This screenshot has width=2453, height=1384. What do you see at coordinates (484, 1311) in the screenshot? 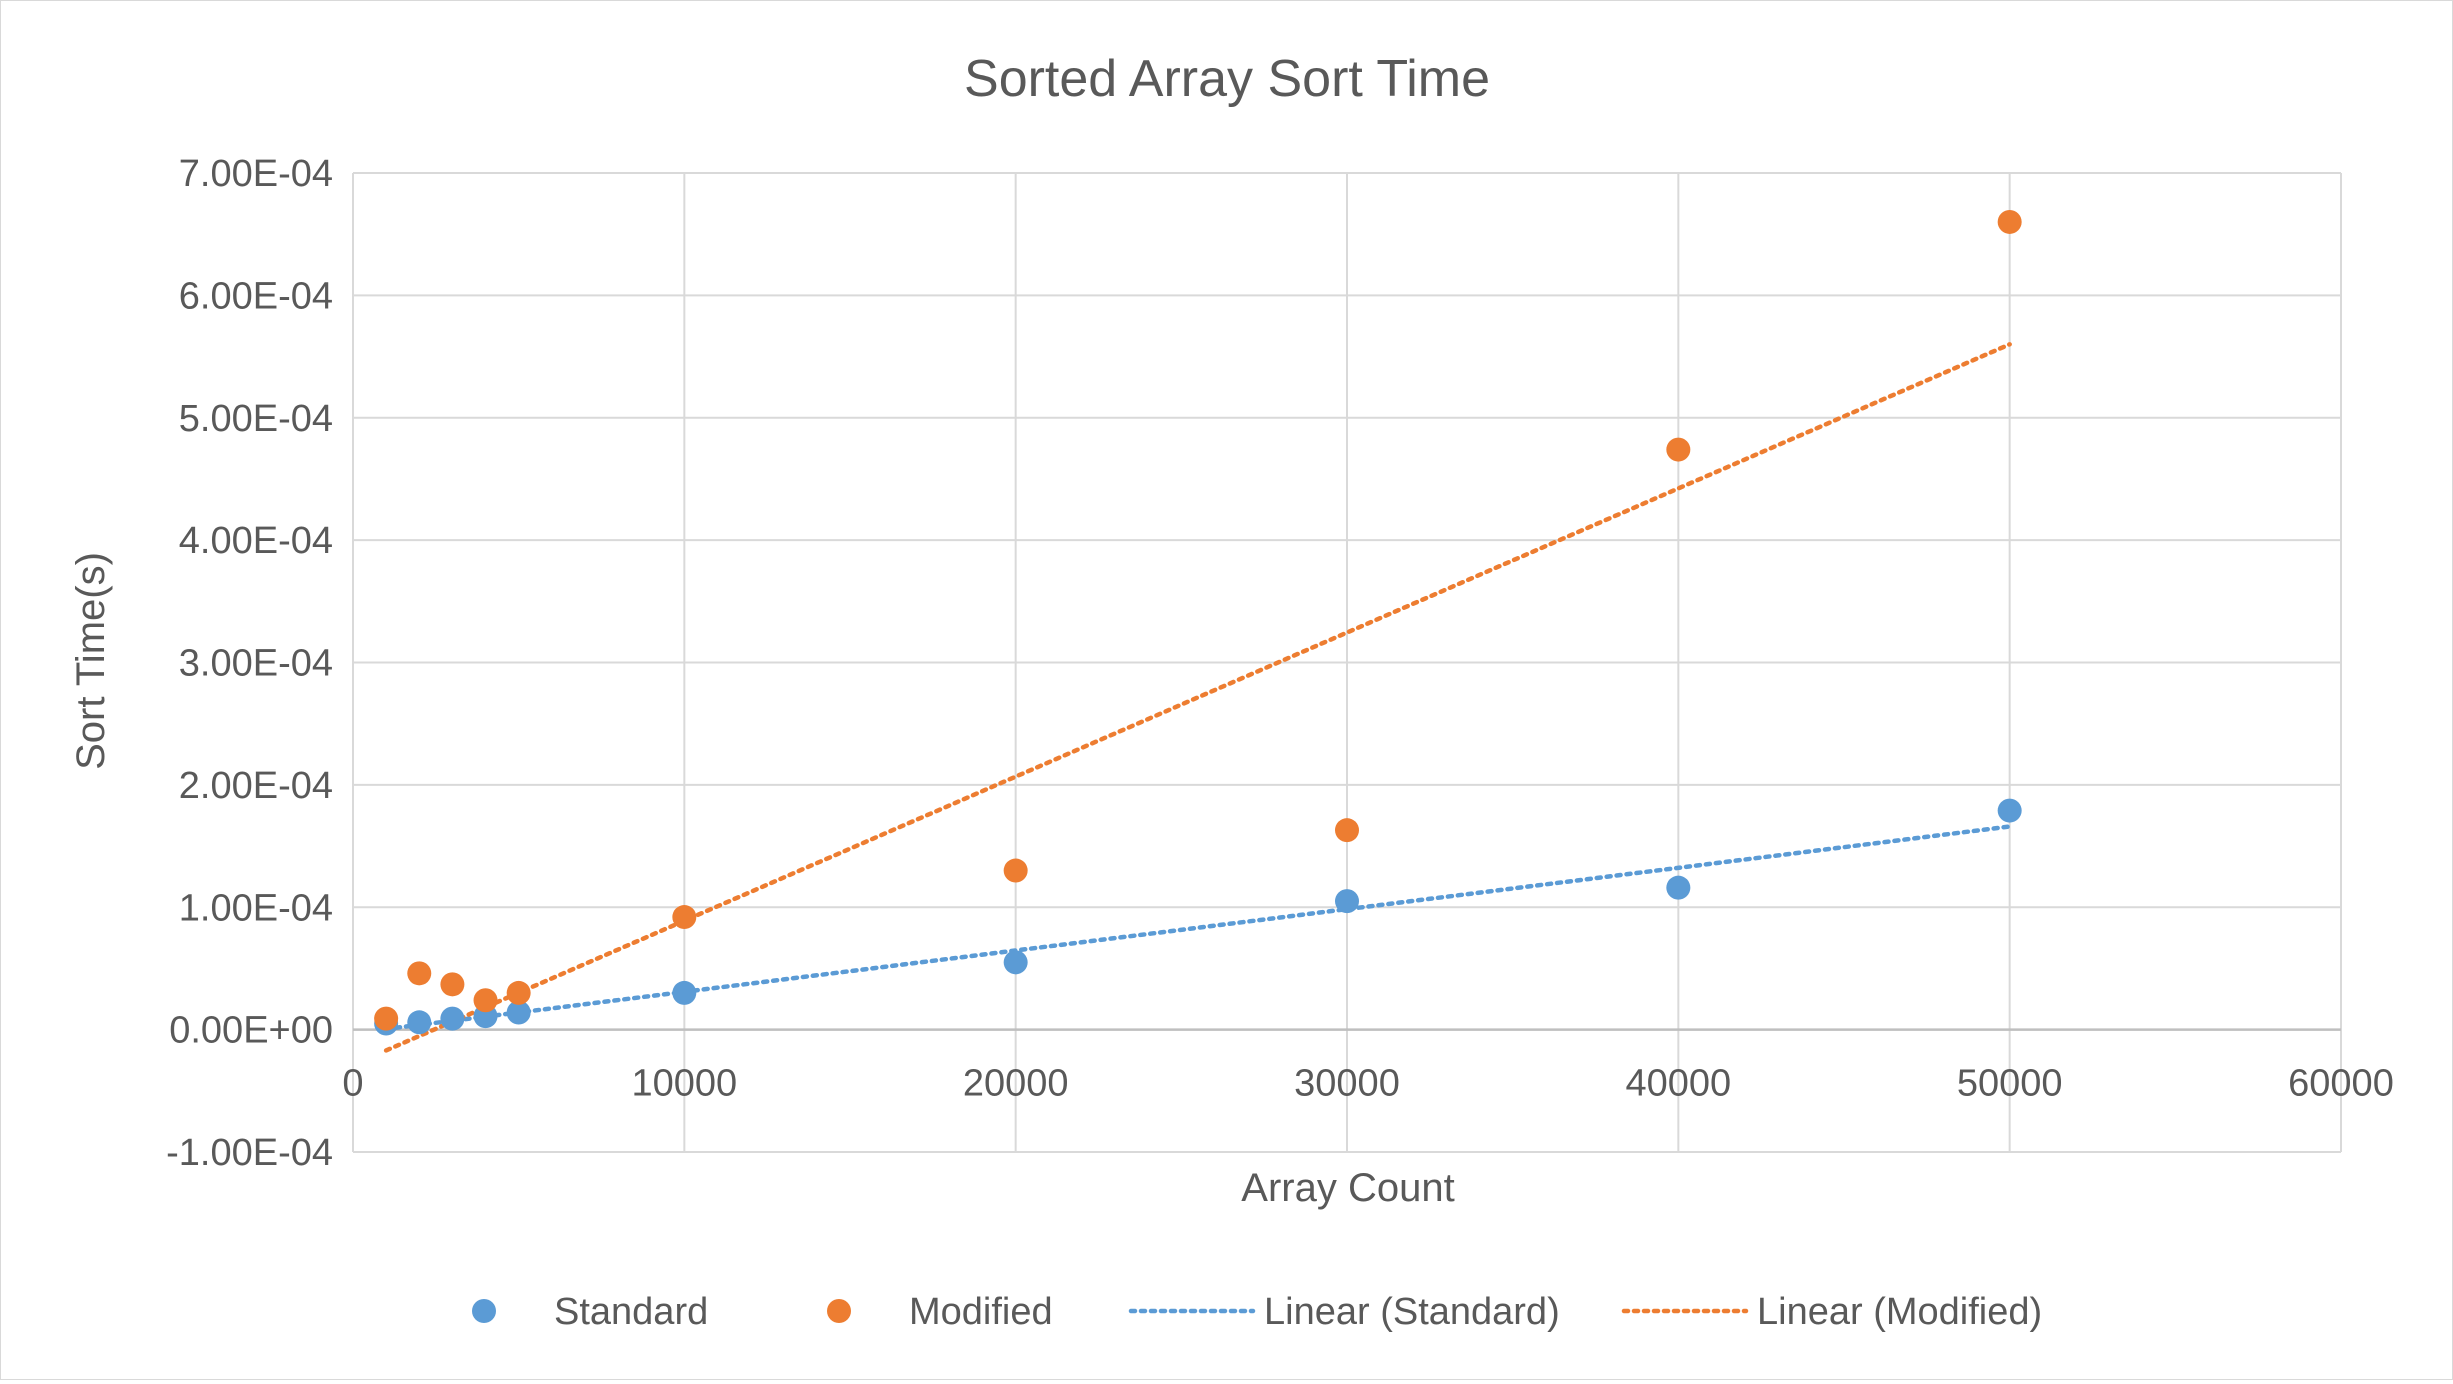
I see `legend-marker-standard` at bounding box center [484, 1311].